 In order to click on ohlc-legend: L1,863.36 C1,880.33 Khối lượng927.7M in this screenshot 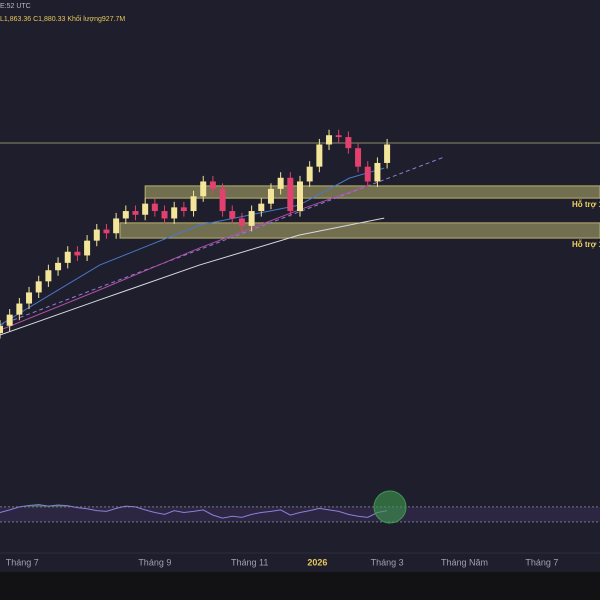, I will do `click(62, 18)`.